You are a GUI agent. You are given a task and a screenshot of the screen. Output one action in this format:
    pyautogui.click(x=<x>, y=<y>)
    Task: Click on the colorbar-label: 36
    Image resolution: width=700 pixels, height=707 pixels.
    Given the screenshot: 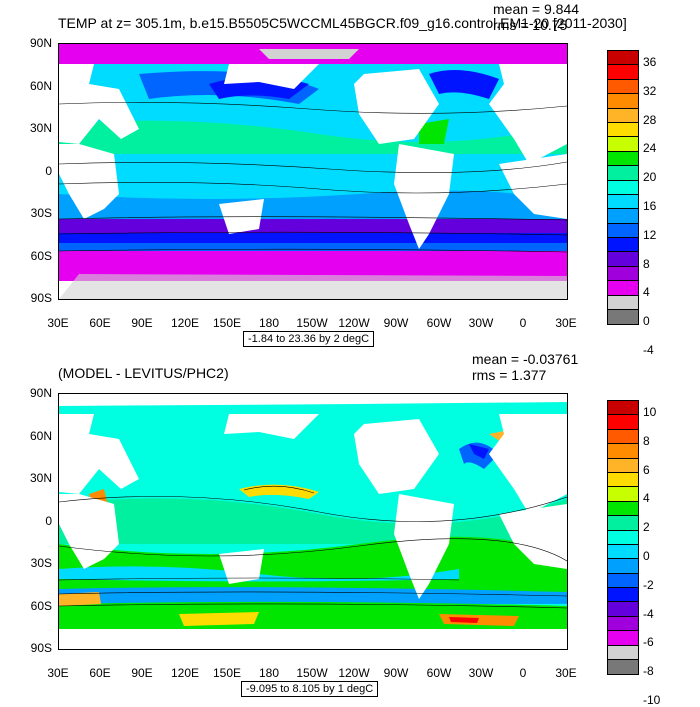 What is the action you would take?
    pyautogui.click(x=650, y=62)
    